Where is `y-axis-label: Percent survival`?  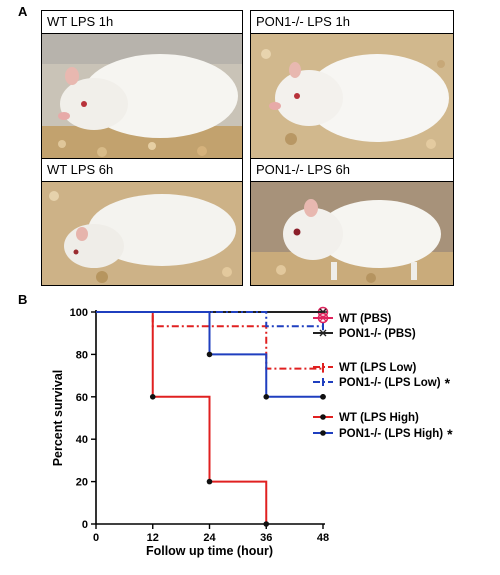 y-axis-label: Percent survival is located at coordinates (58, 418).